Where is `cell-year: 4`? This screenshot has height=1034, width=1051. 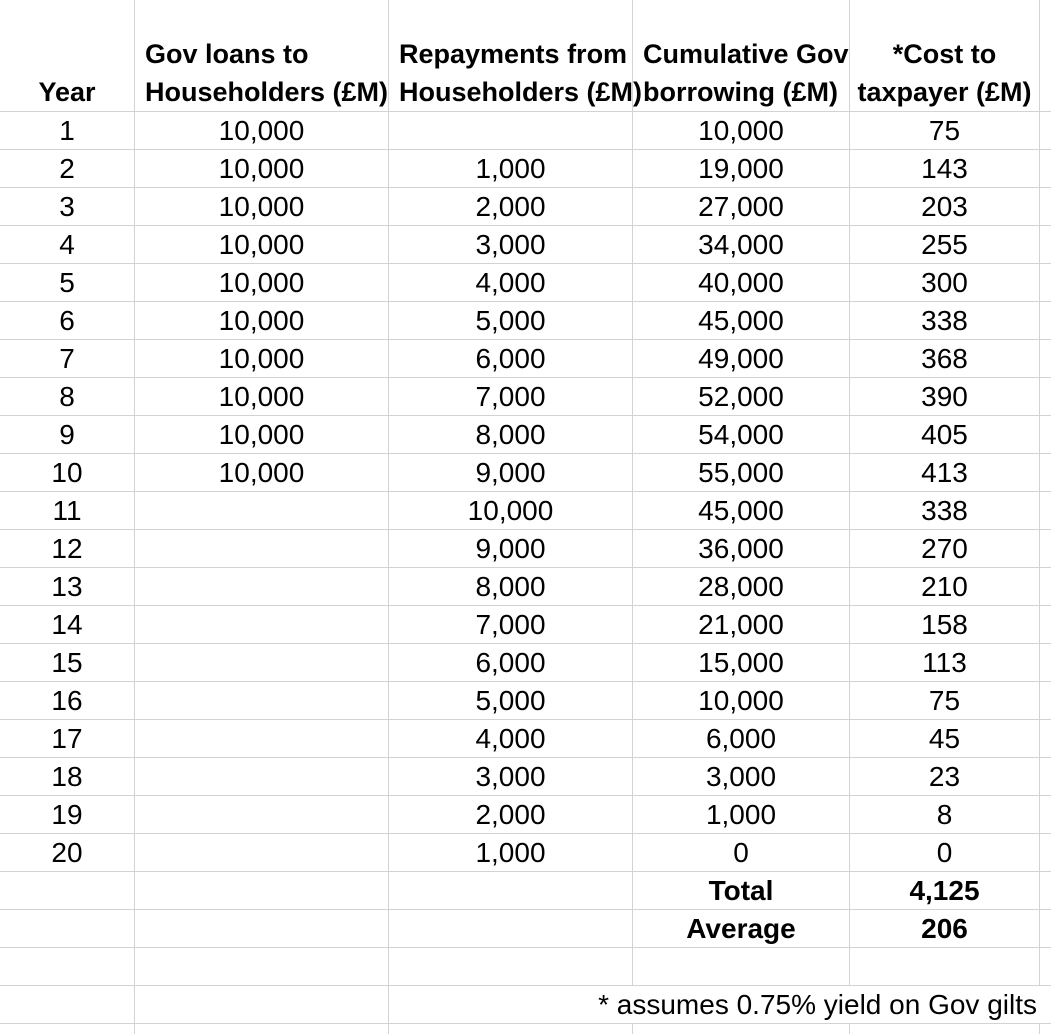 cell-year: 4 is located at coordinates (67, 244).